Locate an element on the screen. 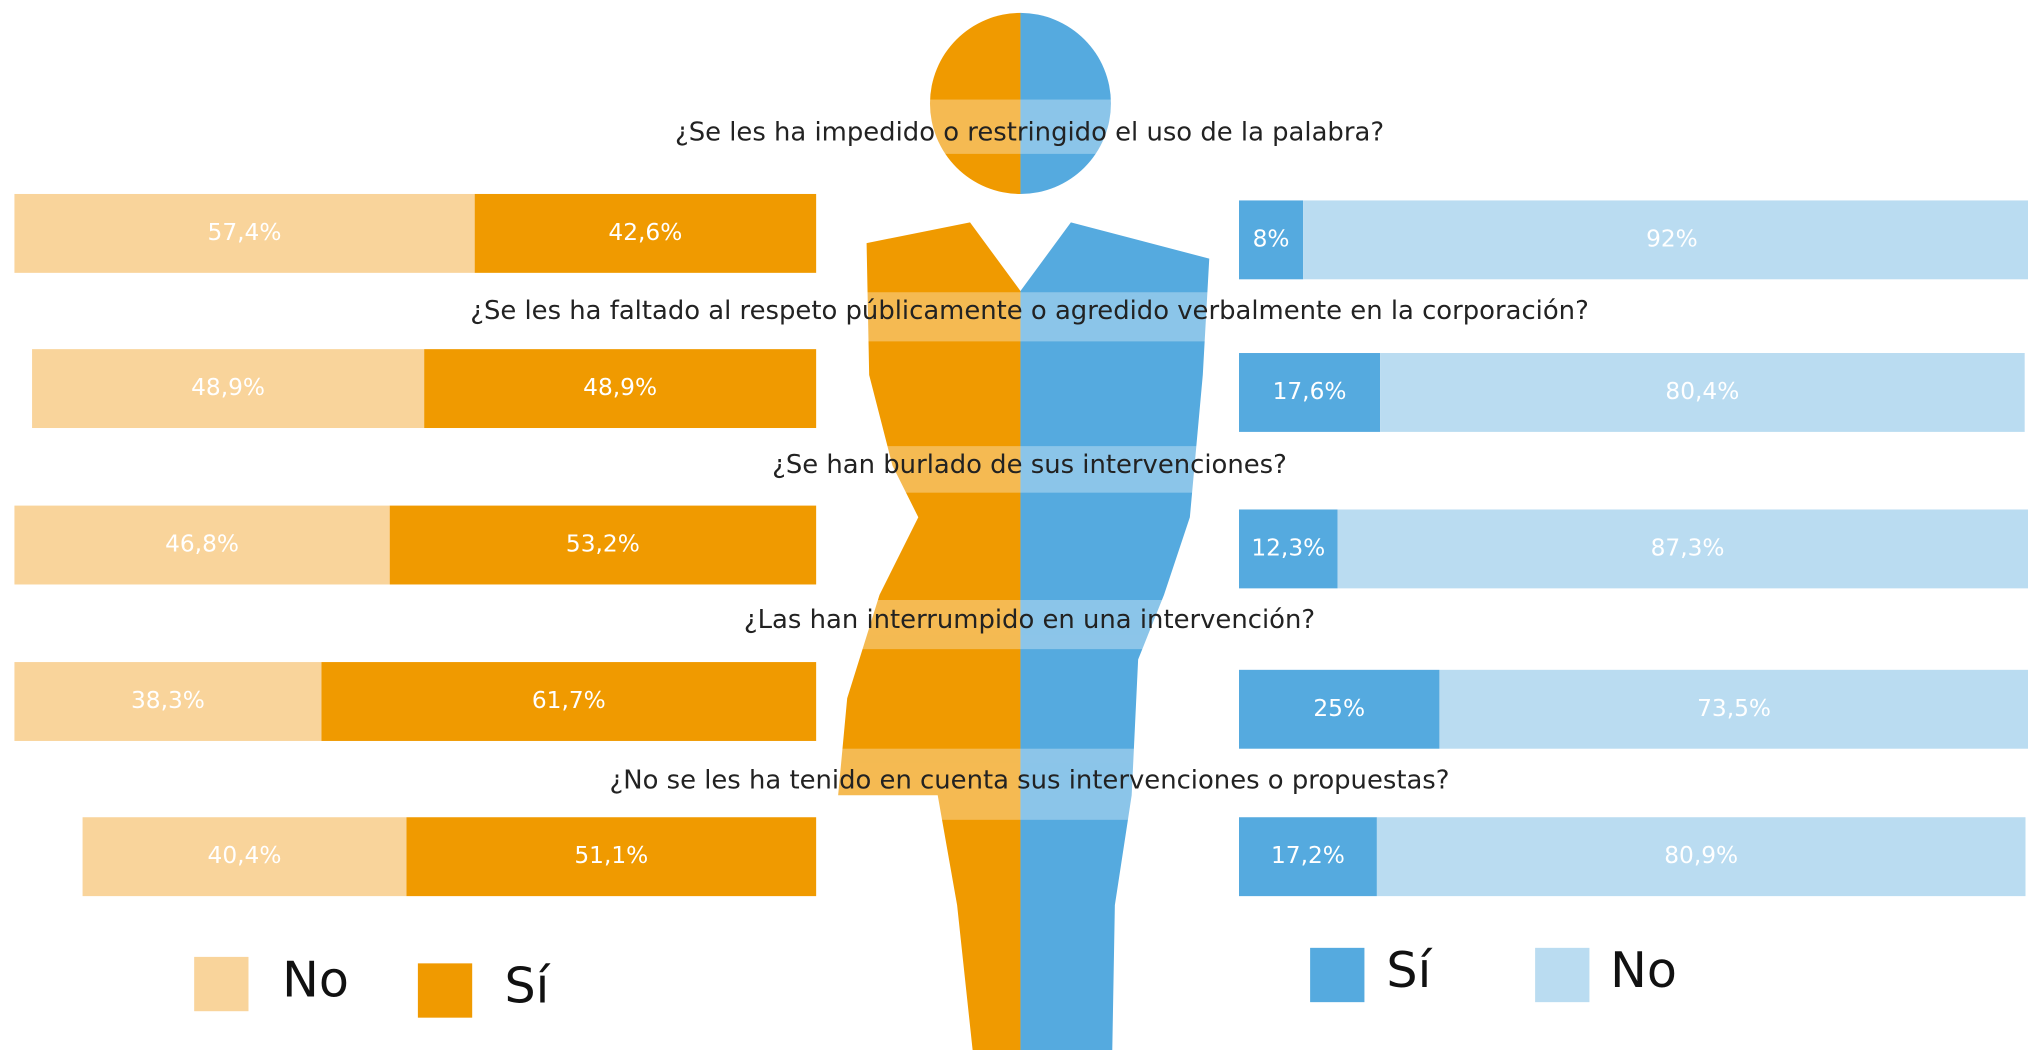 The width and height of the screenshot is (2028, 1050). value-label: 51,1% is located at coordinates (611, 855).